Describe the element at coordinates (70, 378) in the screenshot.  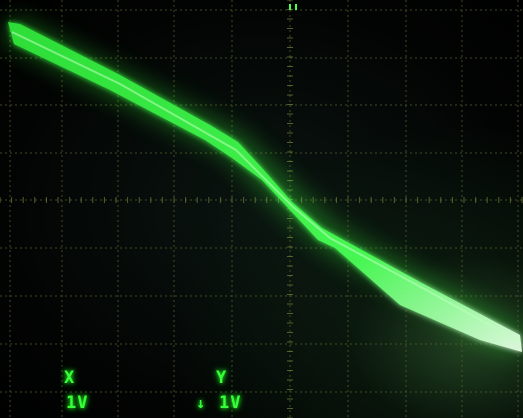
I see `x-channel-label: X` at that location.